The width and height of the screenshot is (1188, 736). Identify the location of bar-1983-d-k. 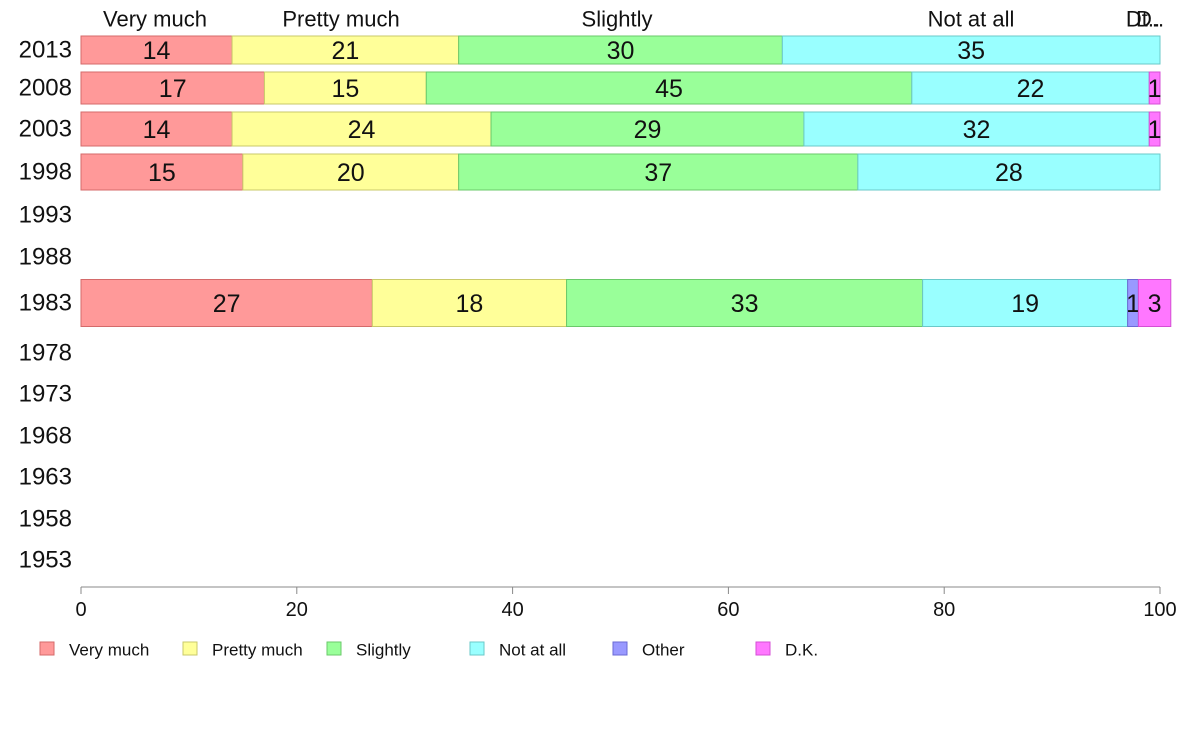
(1154, 303).